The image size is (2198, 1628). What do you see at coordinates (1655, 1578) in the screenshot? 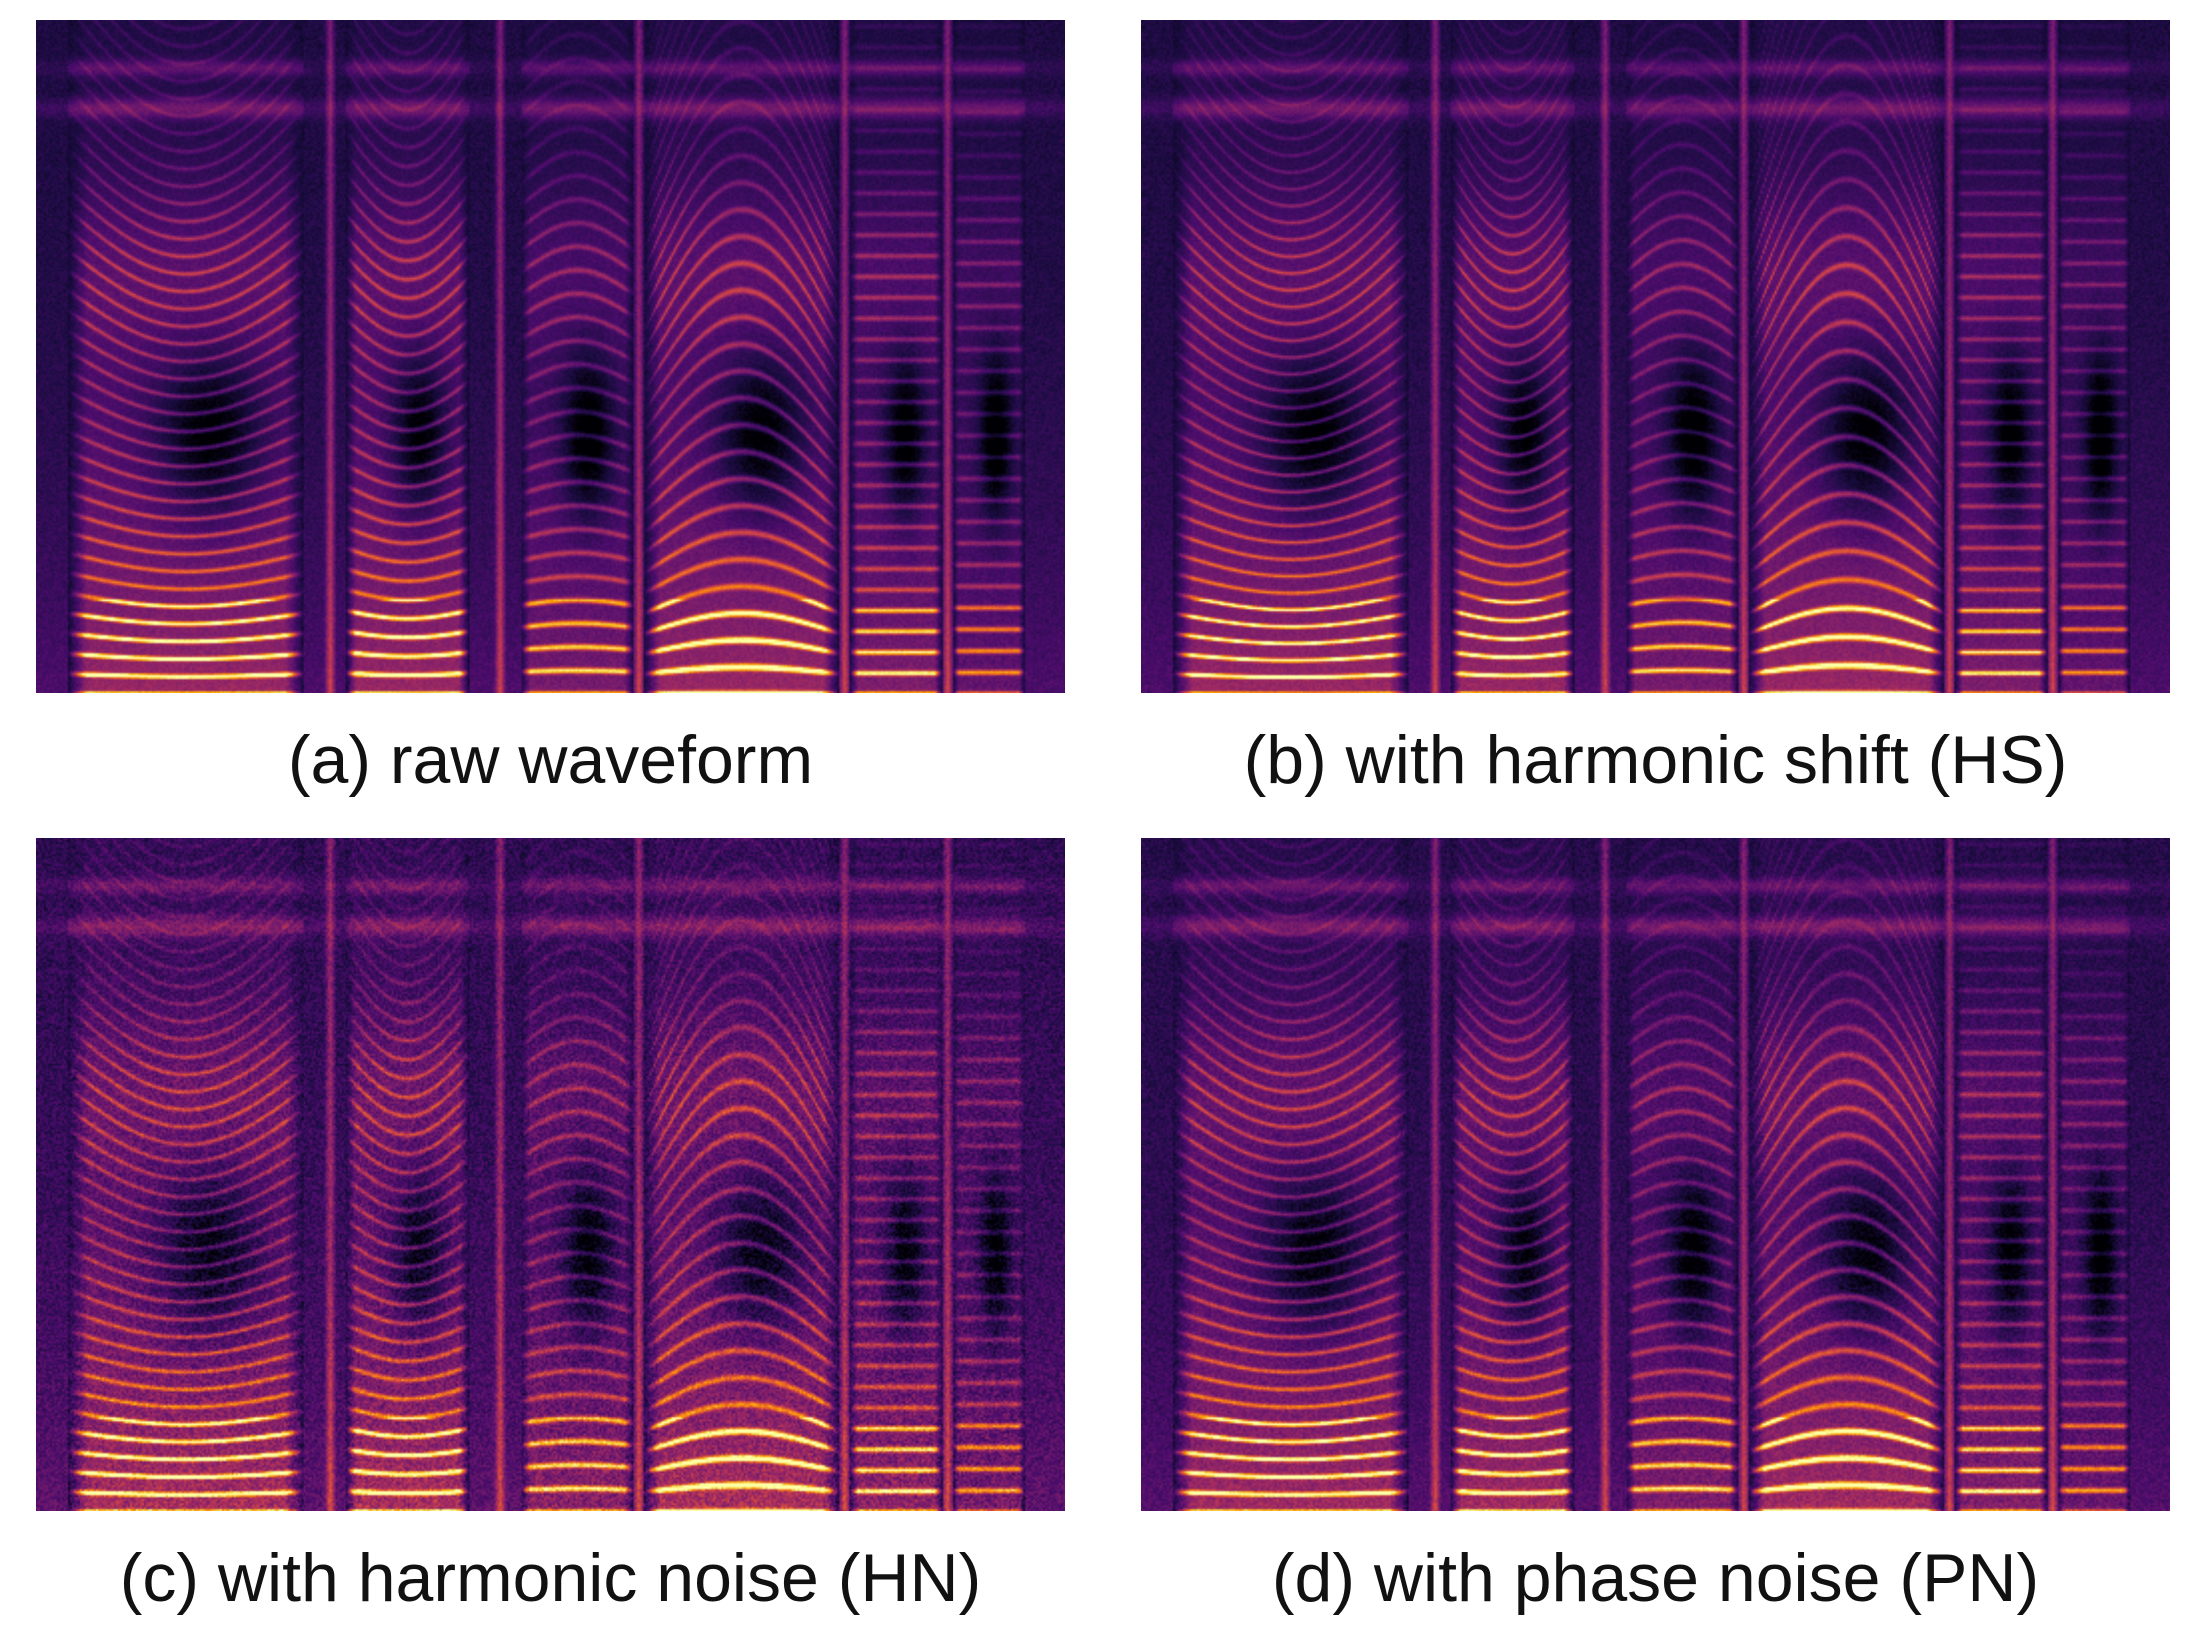
I see `panel-caption: (d) with phase noise (PN)` at bounding box center [1655, 1578].